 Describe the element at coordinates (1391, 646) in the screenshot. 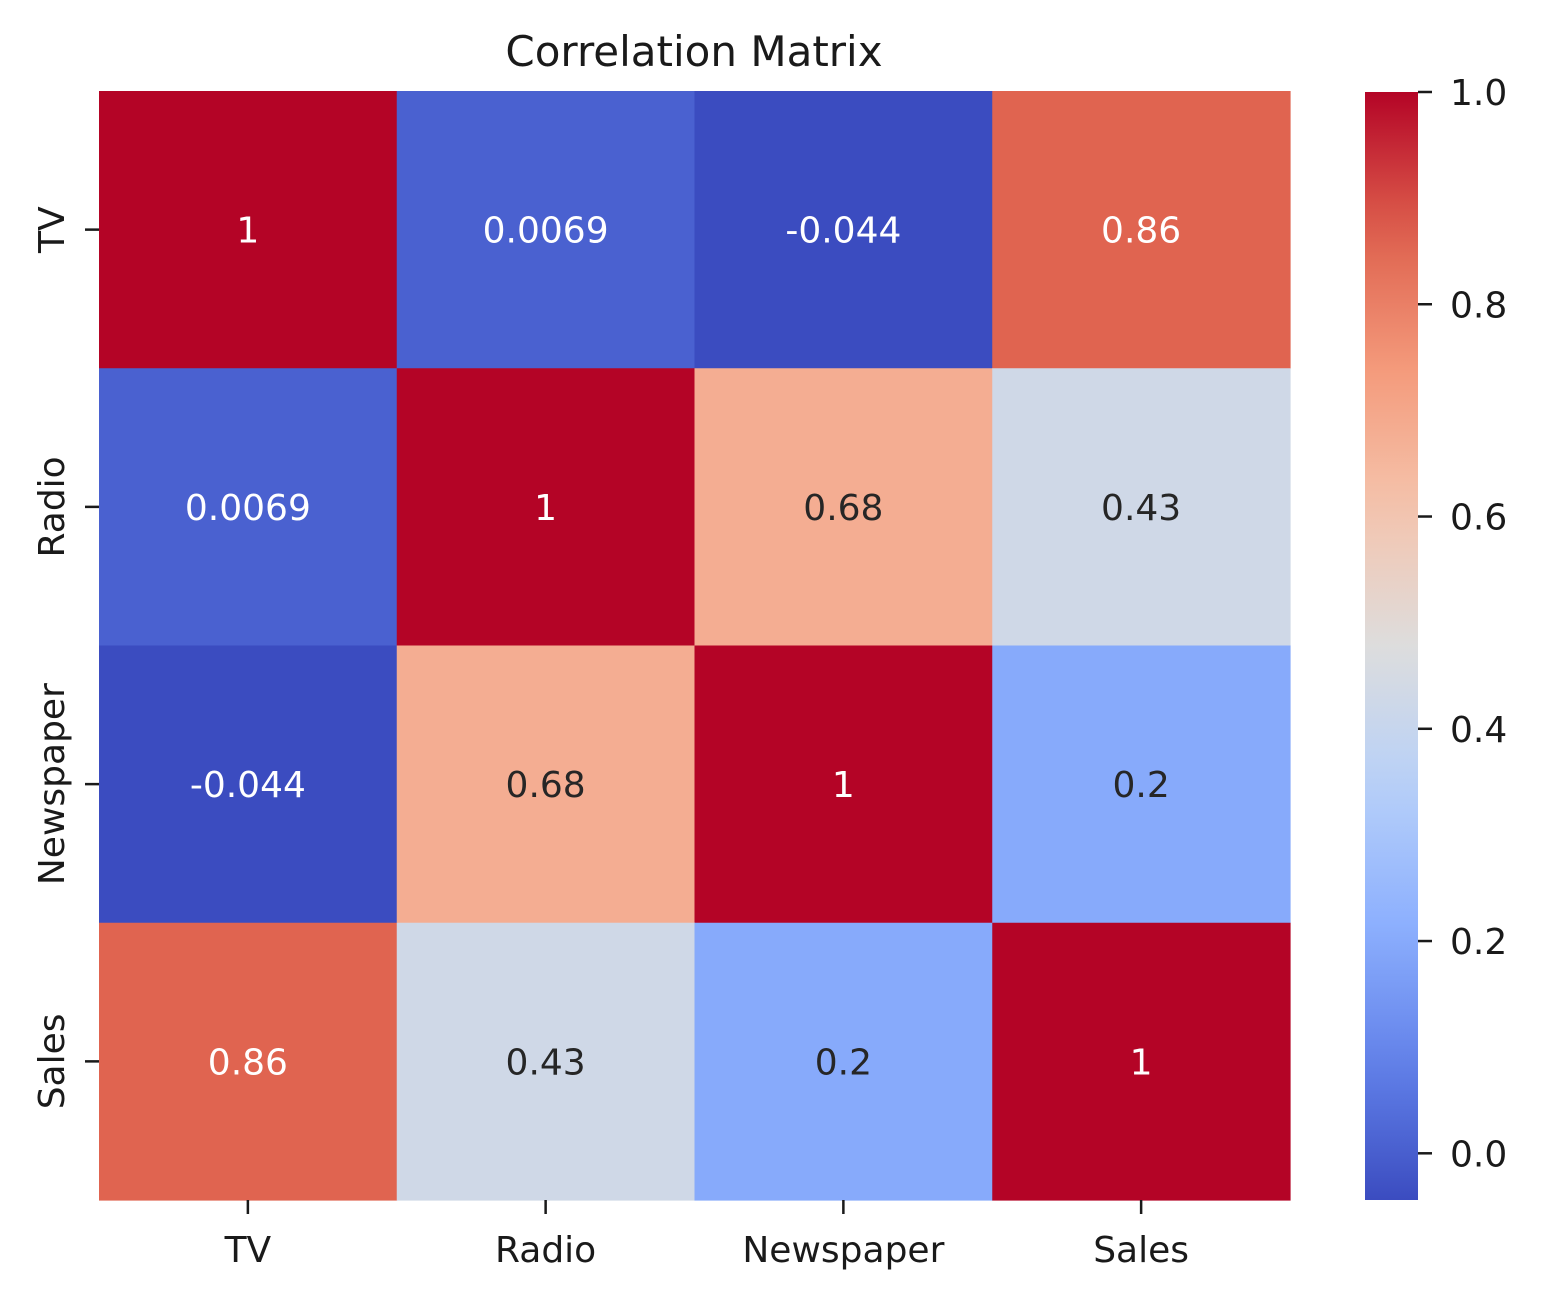

I see `colorbar-gradient` at that location.